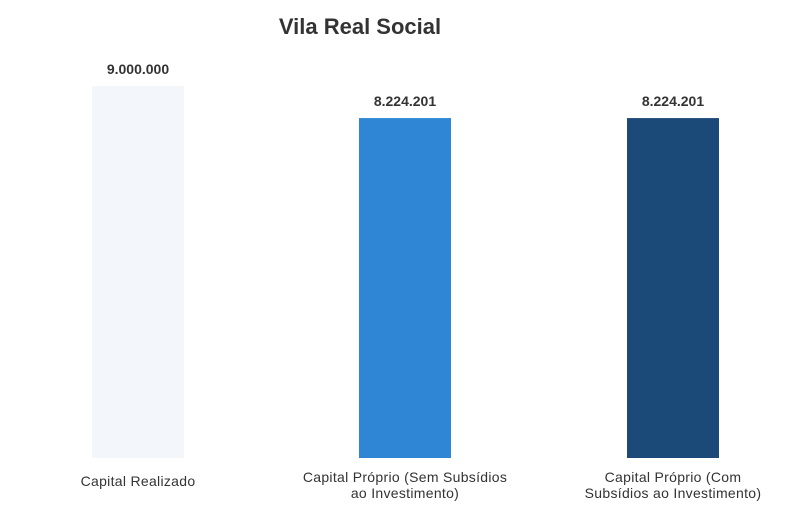 The width and height of the screenshot is (795, 506). Describe the element at coordinates (673, 477) in the screenshot. I see `category-label-line: Capital Próprio (Com` at that location.